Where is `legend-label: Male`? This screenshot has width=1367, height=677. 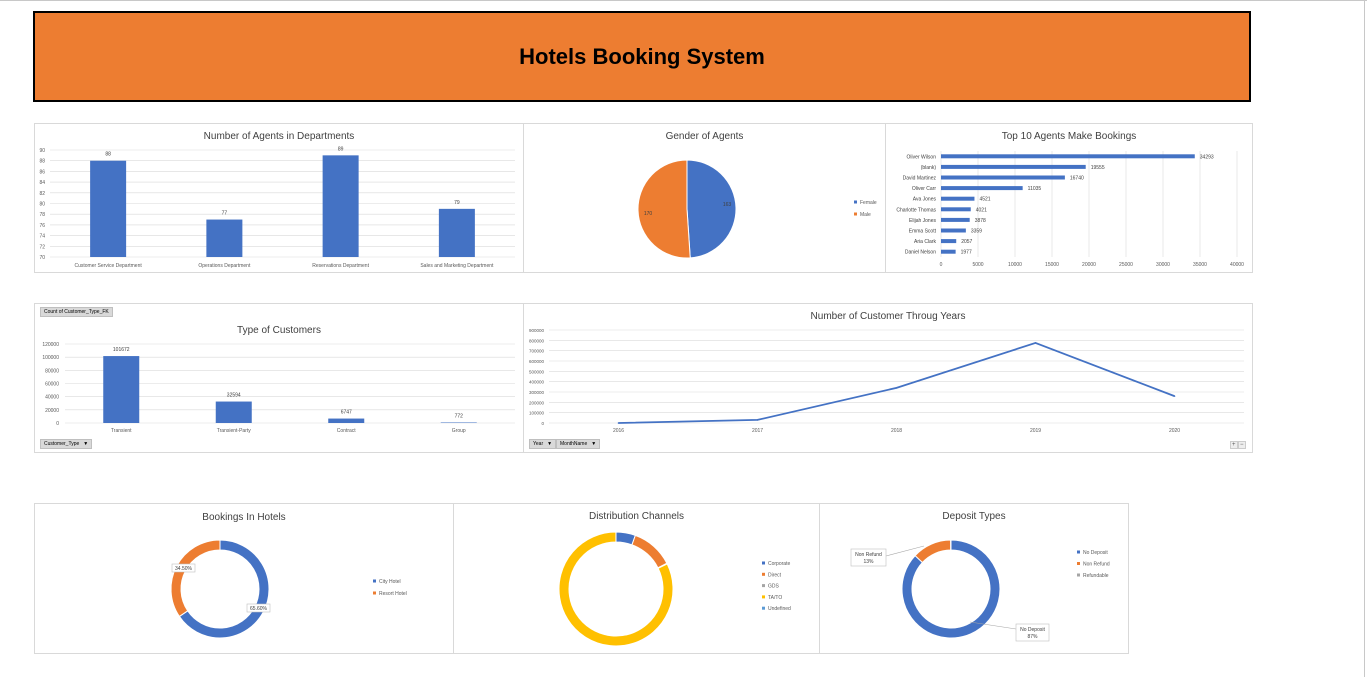
legend-label: Male is located at coordinates (865, 215).